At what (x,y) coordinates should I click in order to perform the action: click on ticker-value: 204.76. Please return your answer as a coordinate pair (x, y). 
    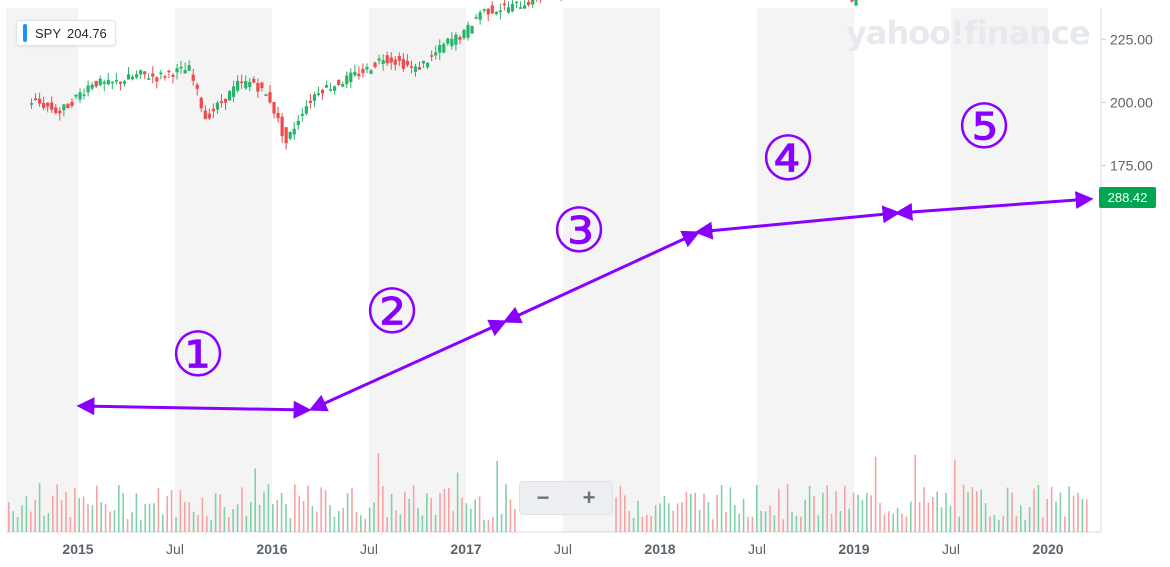
    Looking at the image, I should click on (87, 33).